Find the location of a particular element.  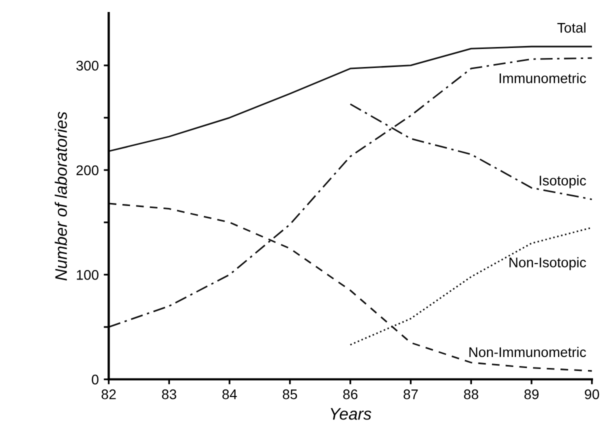

series-label: Total is located at coordinates (571, 27).